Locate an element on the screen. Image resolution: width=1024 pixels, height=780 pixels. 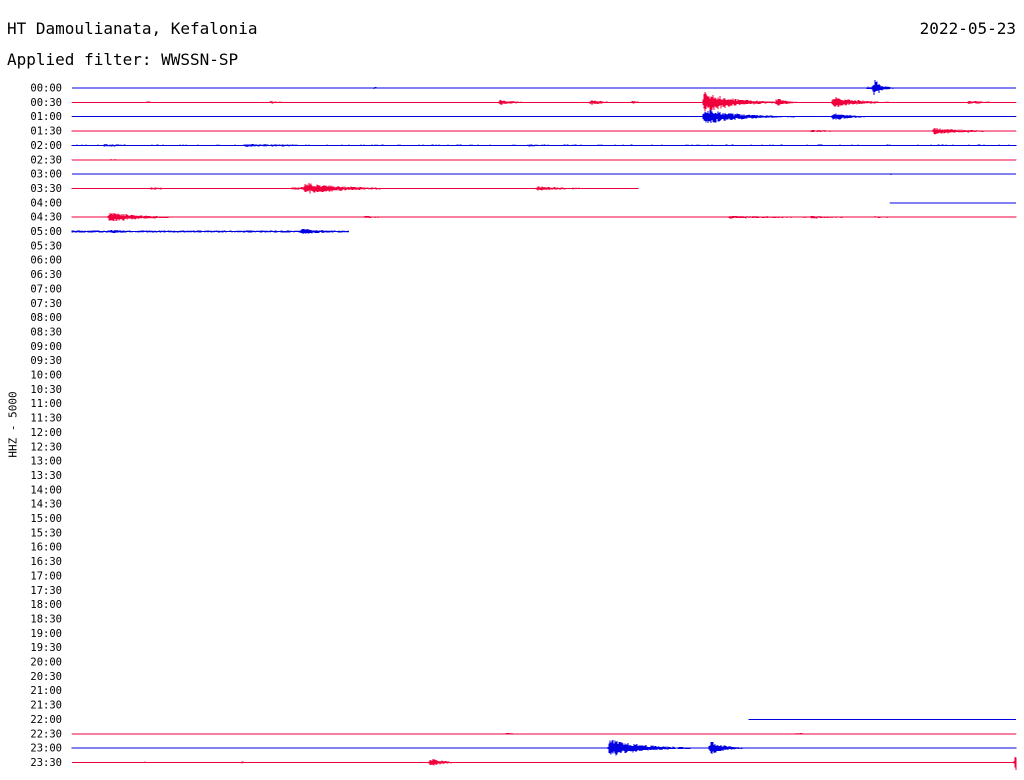
row-label-2300: 23:00 is located at coordinates (46, 749).